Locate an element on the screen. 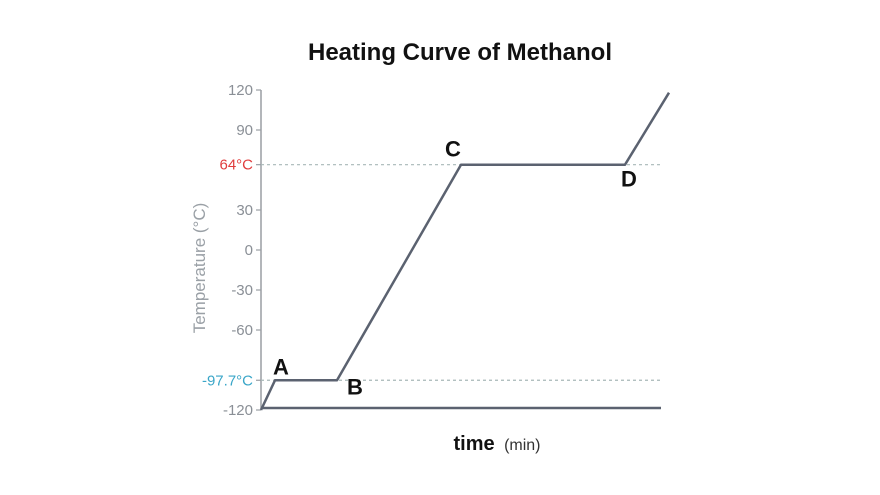 The width and height of the screenshot is (880, 495). x-axis-label-unit: (min) is located at coordinates (522, 445).